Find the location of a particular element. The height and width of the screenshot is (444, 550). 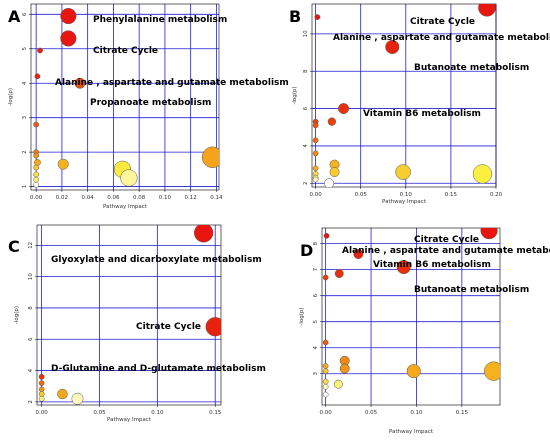

y-tick-label: 7 is located at coordinates (316, 269).